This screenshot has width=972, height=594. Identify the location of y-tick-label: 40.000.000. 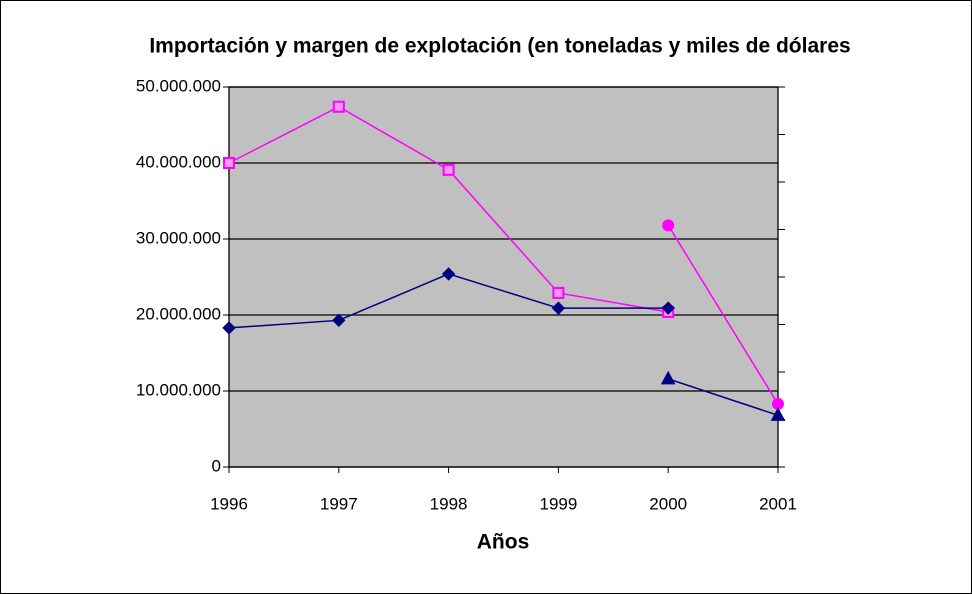
(178, 161).